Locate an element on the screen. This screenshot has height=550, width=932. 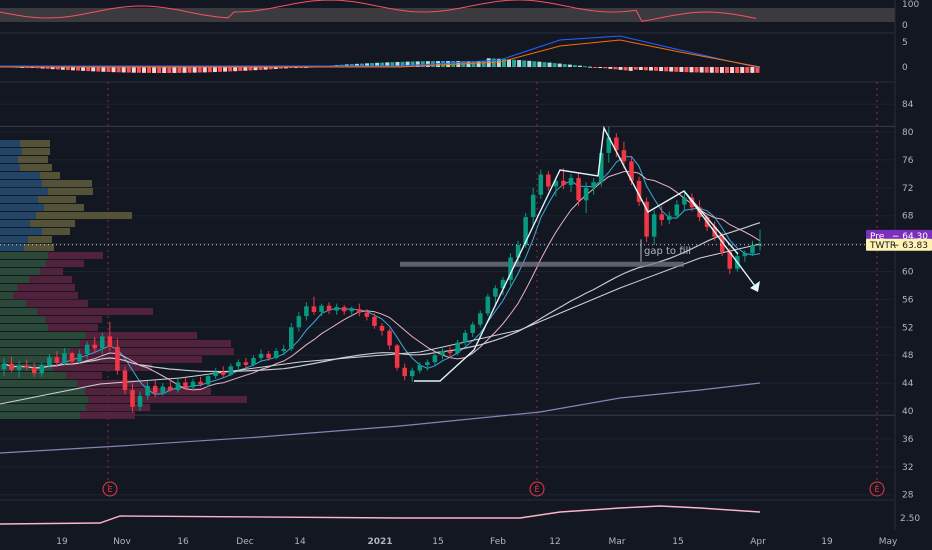
trend-line is located at coordinates (721, 240).